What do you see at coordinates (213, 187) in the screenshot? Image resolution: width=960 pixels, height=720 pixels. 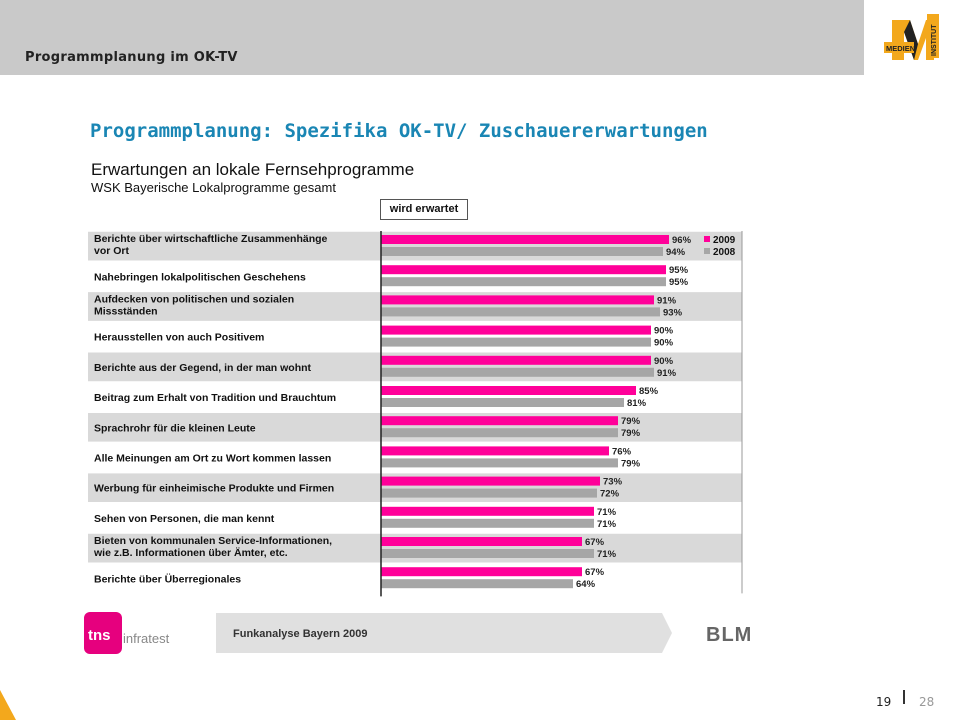 I see `chart-subtitle: WSK Bayerische Lokalprogramme gesamt` at bounding box center [213, 187].